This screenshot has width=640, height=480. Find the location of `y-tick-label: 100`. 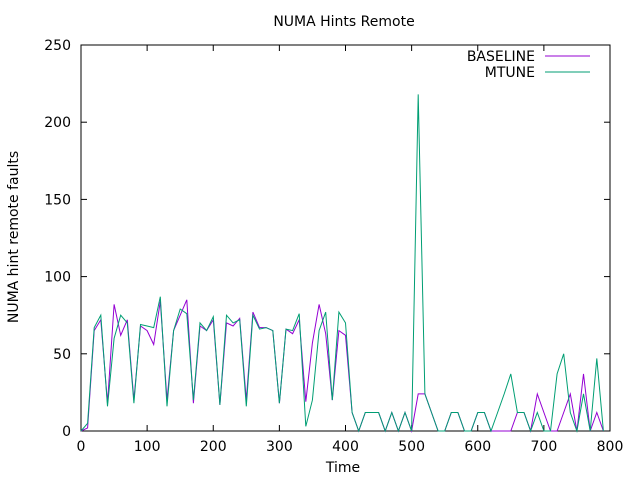

y-tick-label: 100 is located at coordinates (57, 278).